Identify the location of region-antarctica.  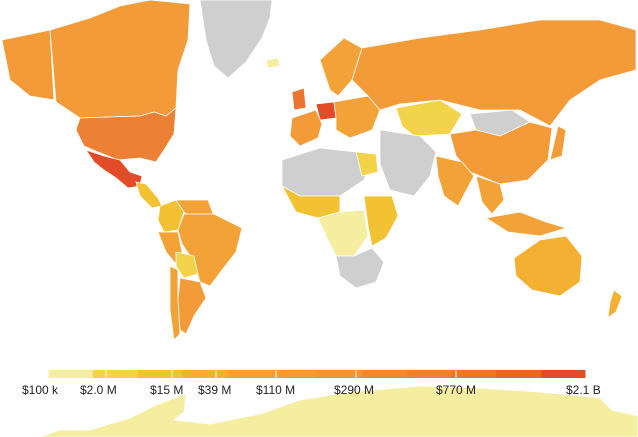
(338, 411).